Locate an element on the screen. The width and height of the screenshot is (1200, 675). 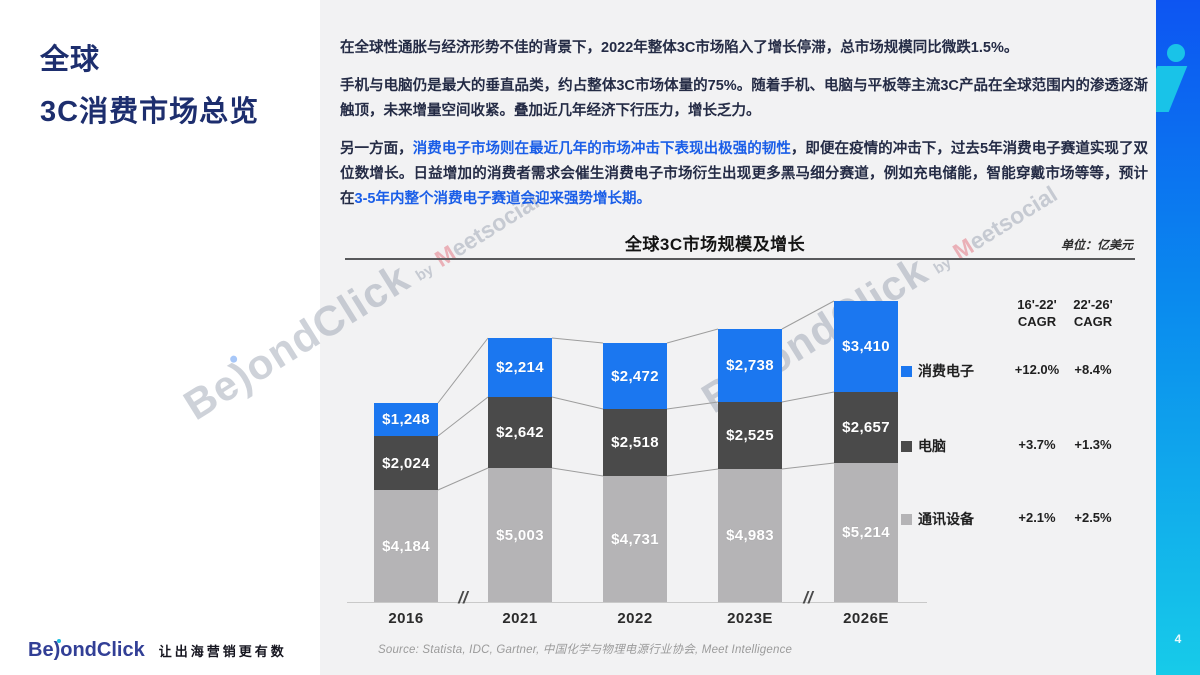
legend-label: 消费电子 is located at coordinates (946, 371).